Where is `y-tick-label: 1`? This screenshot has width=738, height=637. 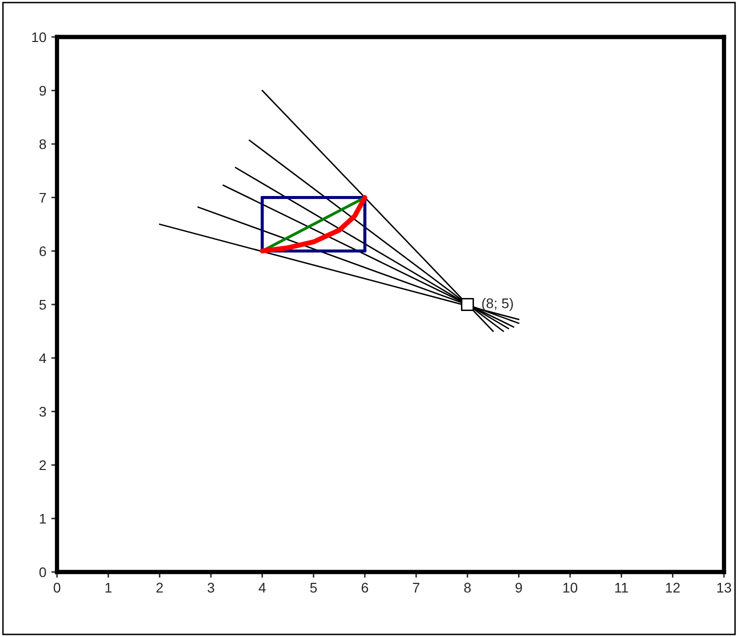 y-tick-label: 1 is located at coordinates (43, 519).